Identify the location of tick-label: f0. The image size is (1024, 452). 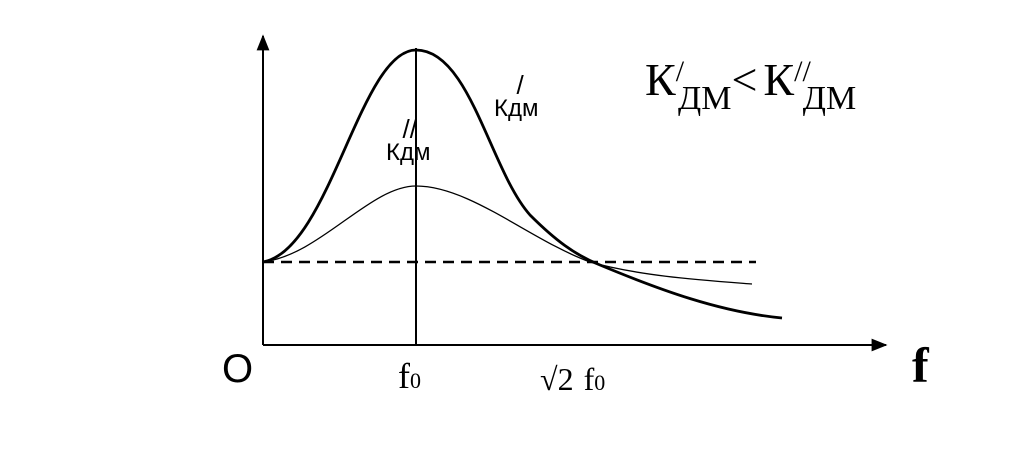
(409, 376).